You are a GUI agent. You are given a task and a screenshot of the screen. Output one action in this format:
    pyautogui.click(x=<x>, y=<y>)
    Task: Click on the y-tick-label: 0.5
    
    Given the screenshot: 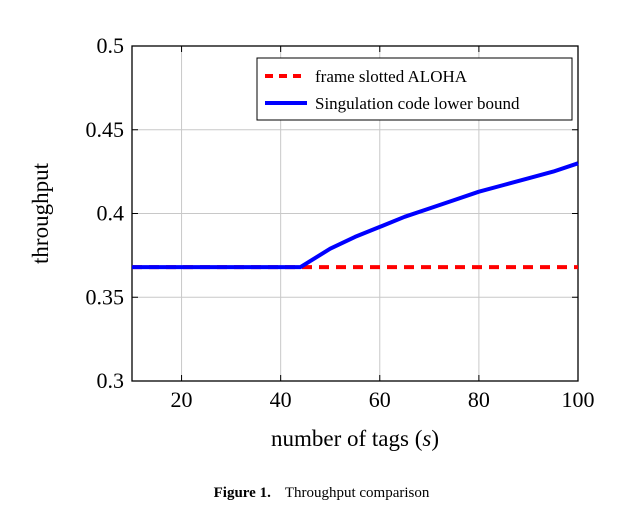 What is the action you would take?
    pyautogui.click(x=111, y=45)
    